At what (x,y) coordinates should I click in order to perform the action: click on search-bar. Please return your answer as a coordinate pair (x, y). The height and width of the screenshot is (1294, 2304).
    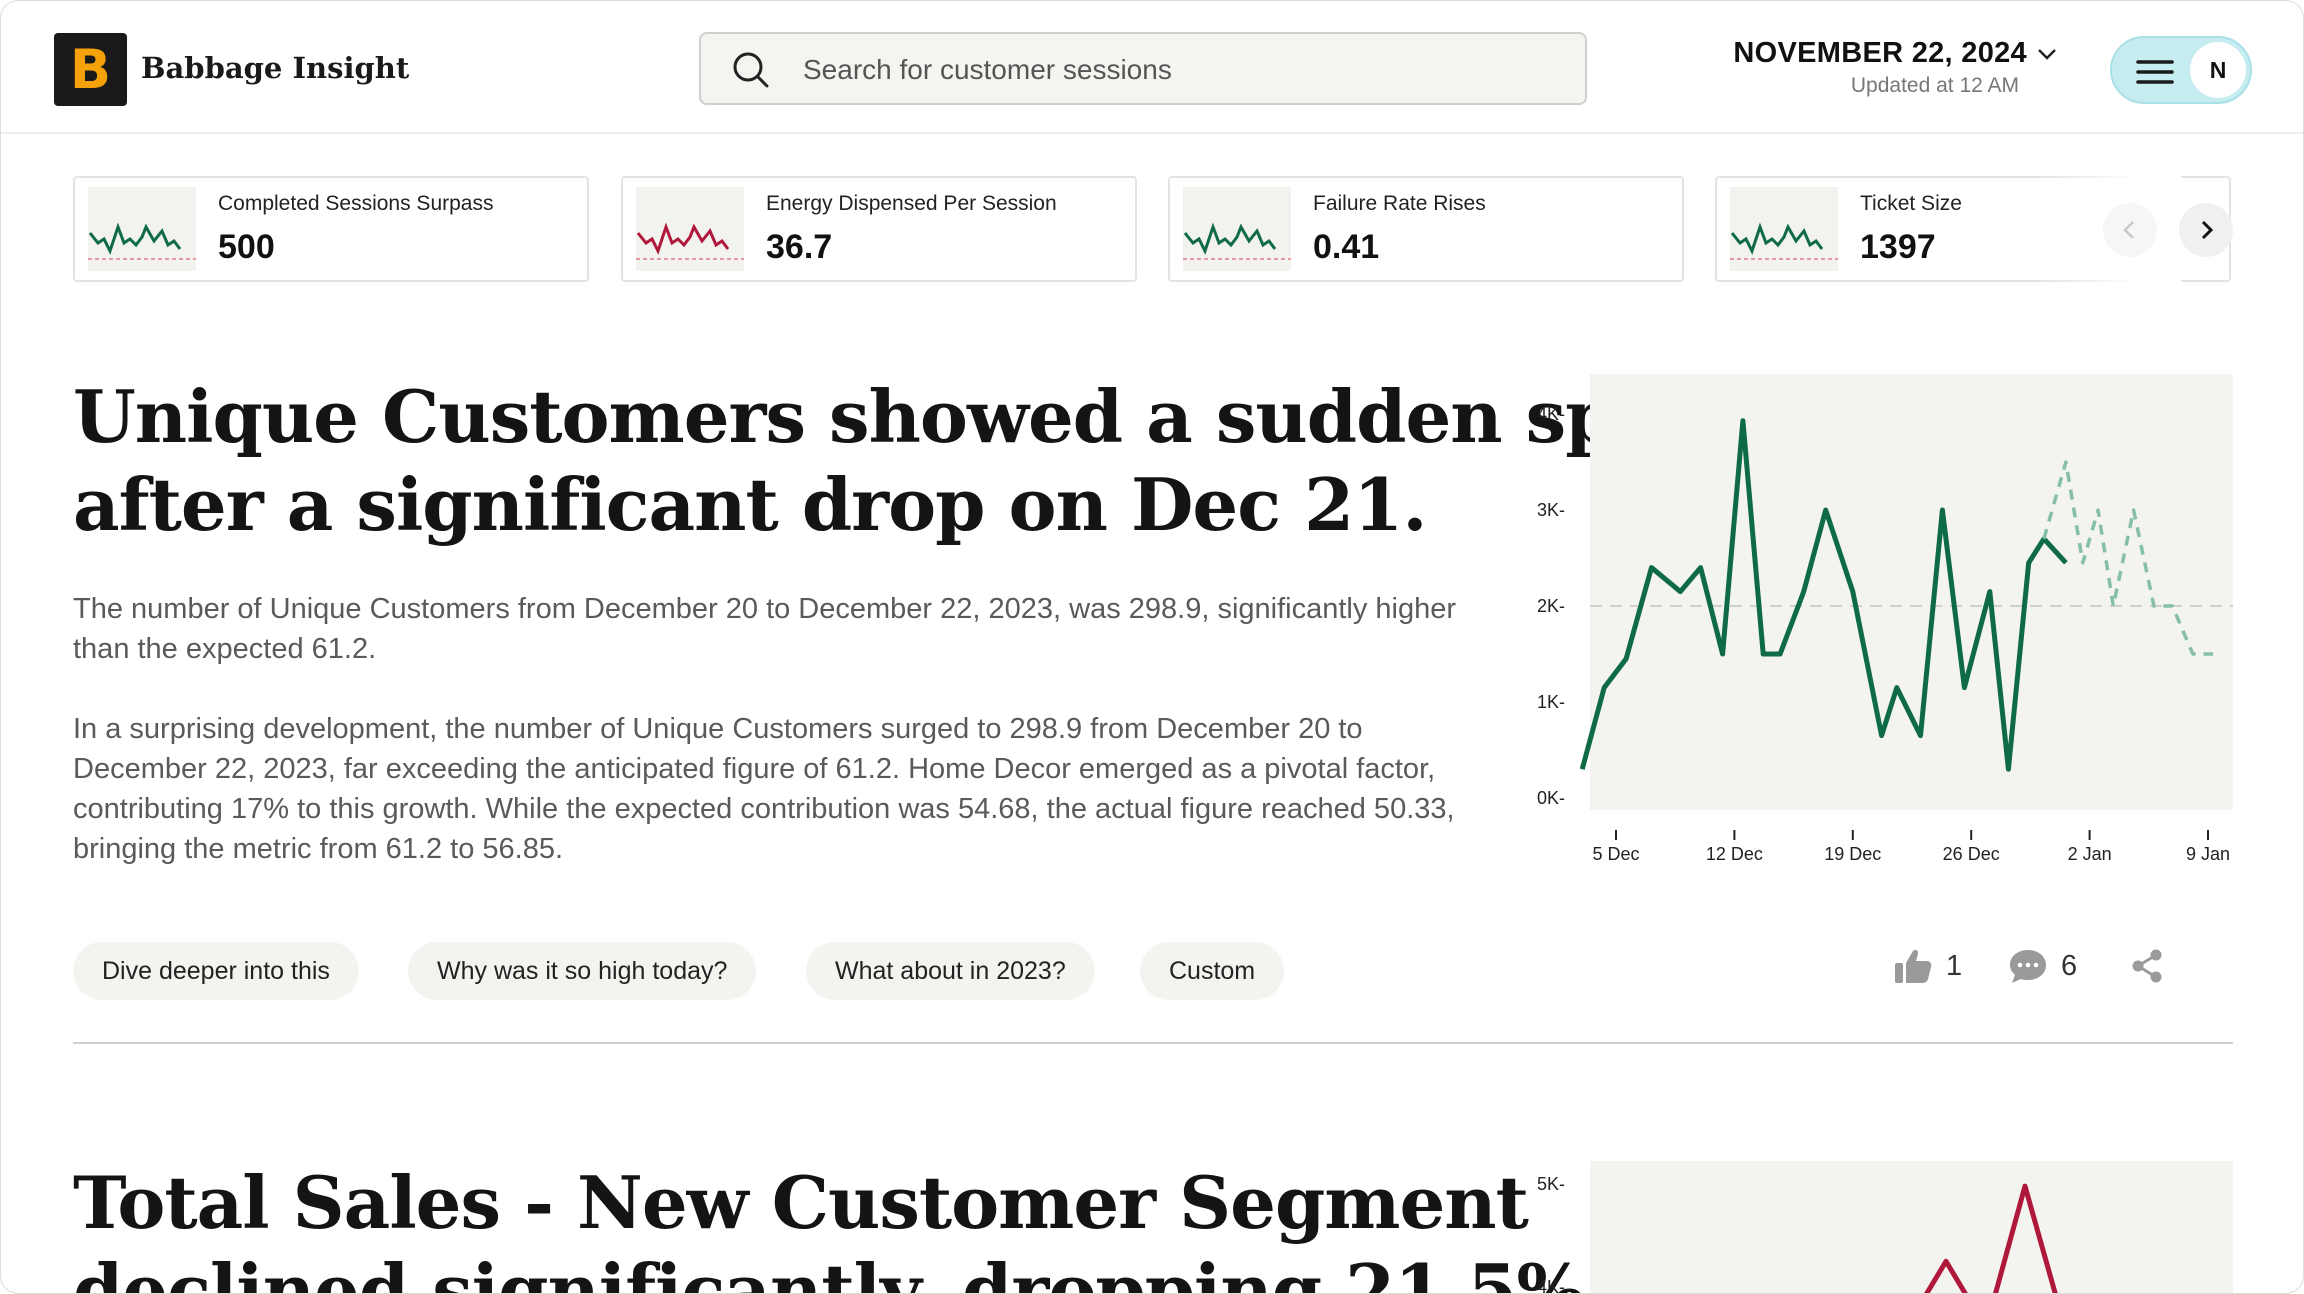
    Looking at the image, I should click on (1143, 68).